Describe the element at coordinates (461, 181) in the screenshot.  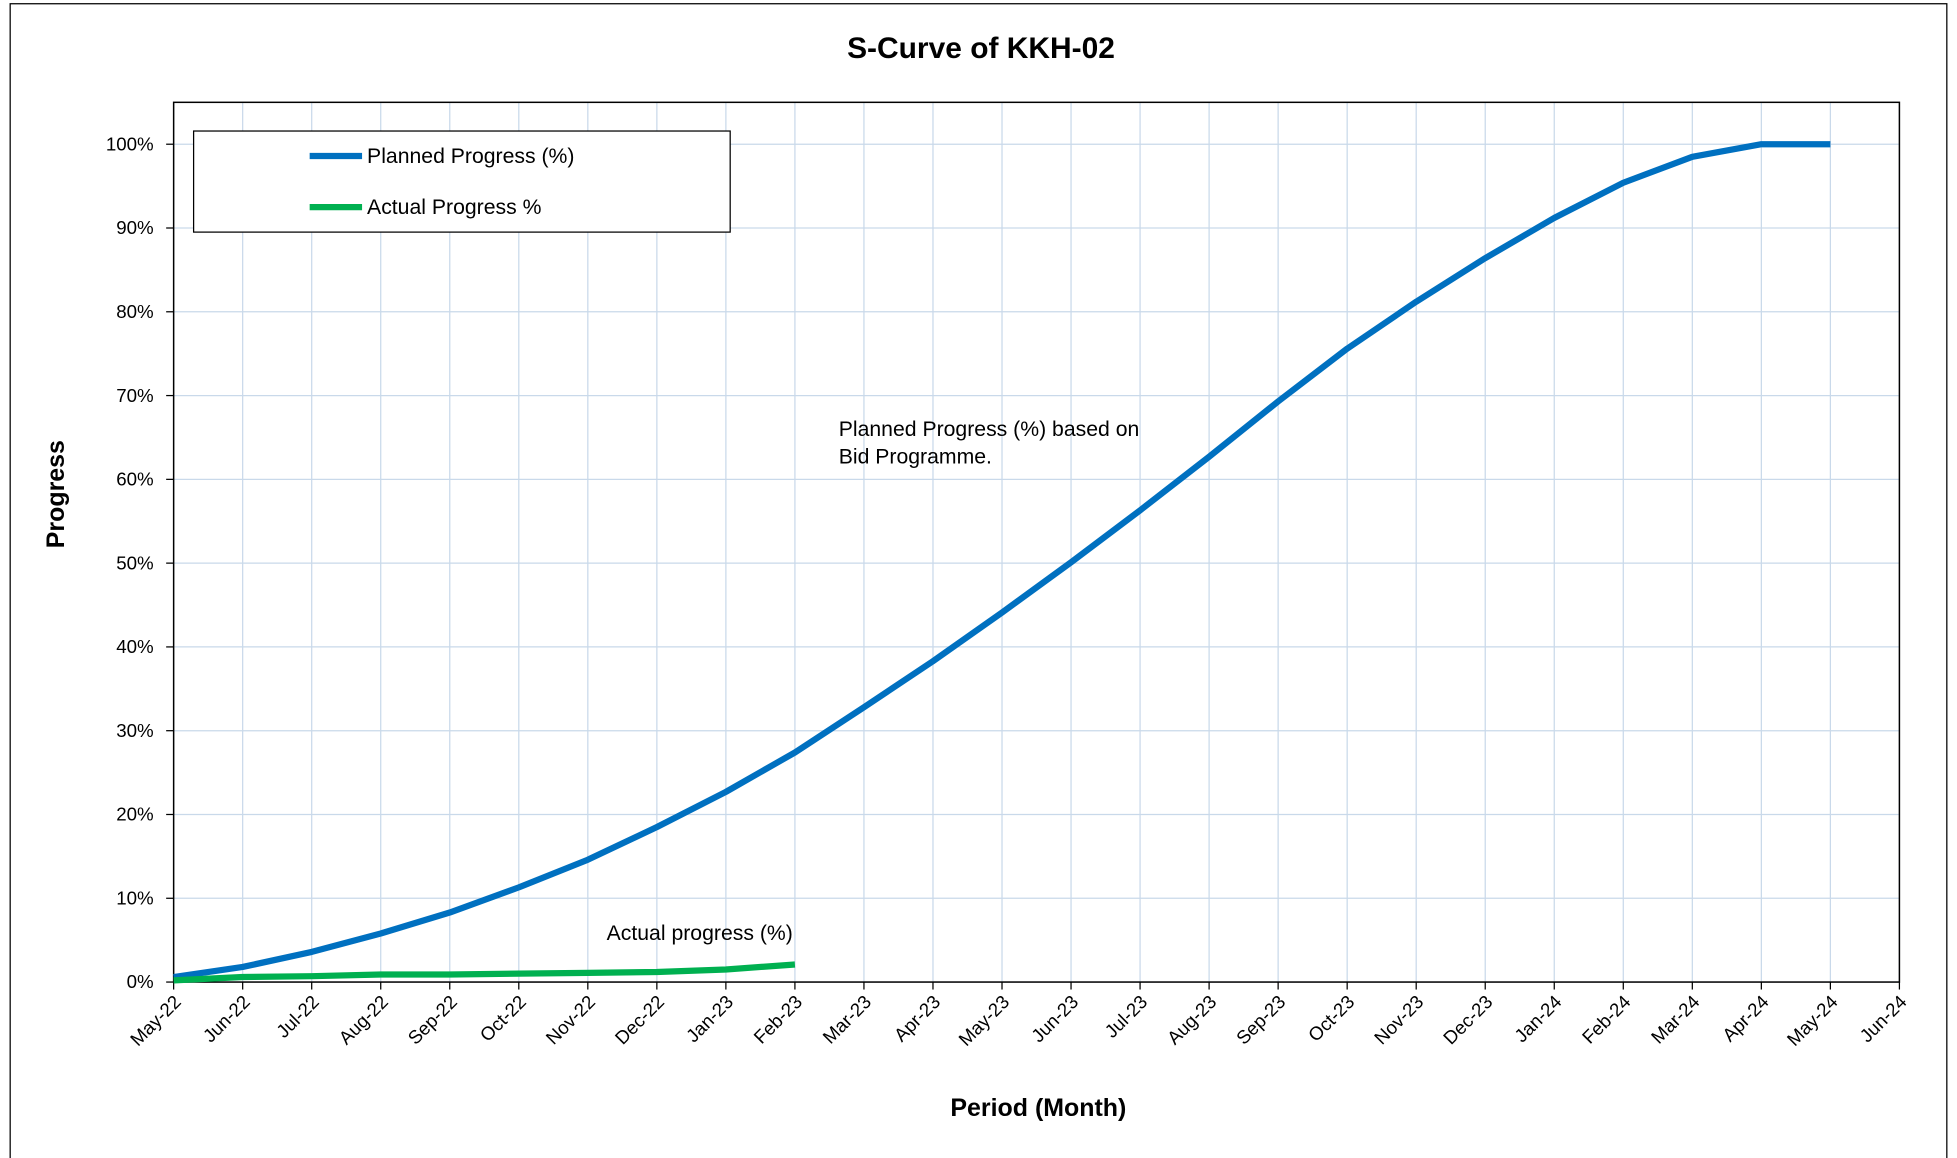
I see `legend-box` at that location.